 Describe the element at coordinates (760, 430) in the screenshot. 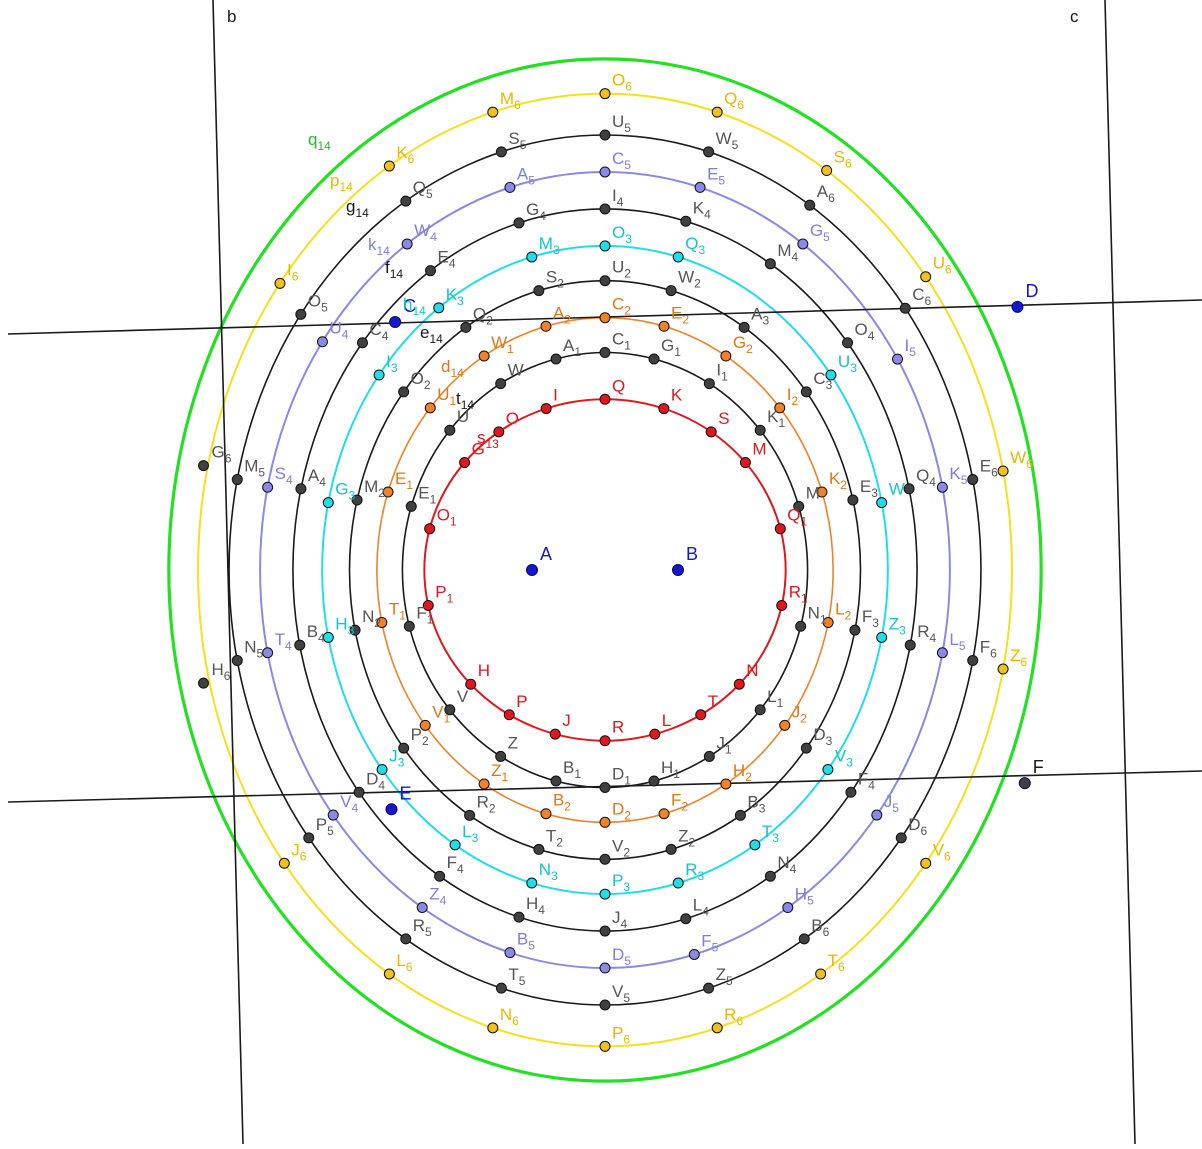

I see `point-k1` at that location.